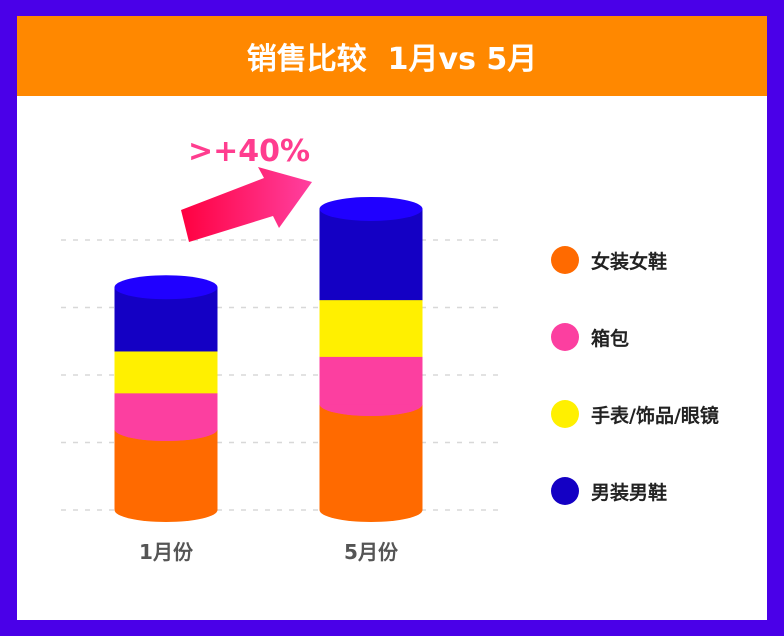 Image resolution: width=784 pixels, height=636 pixels. I want to click on growth-annotation: >+40%, so click(249, 151).